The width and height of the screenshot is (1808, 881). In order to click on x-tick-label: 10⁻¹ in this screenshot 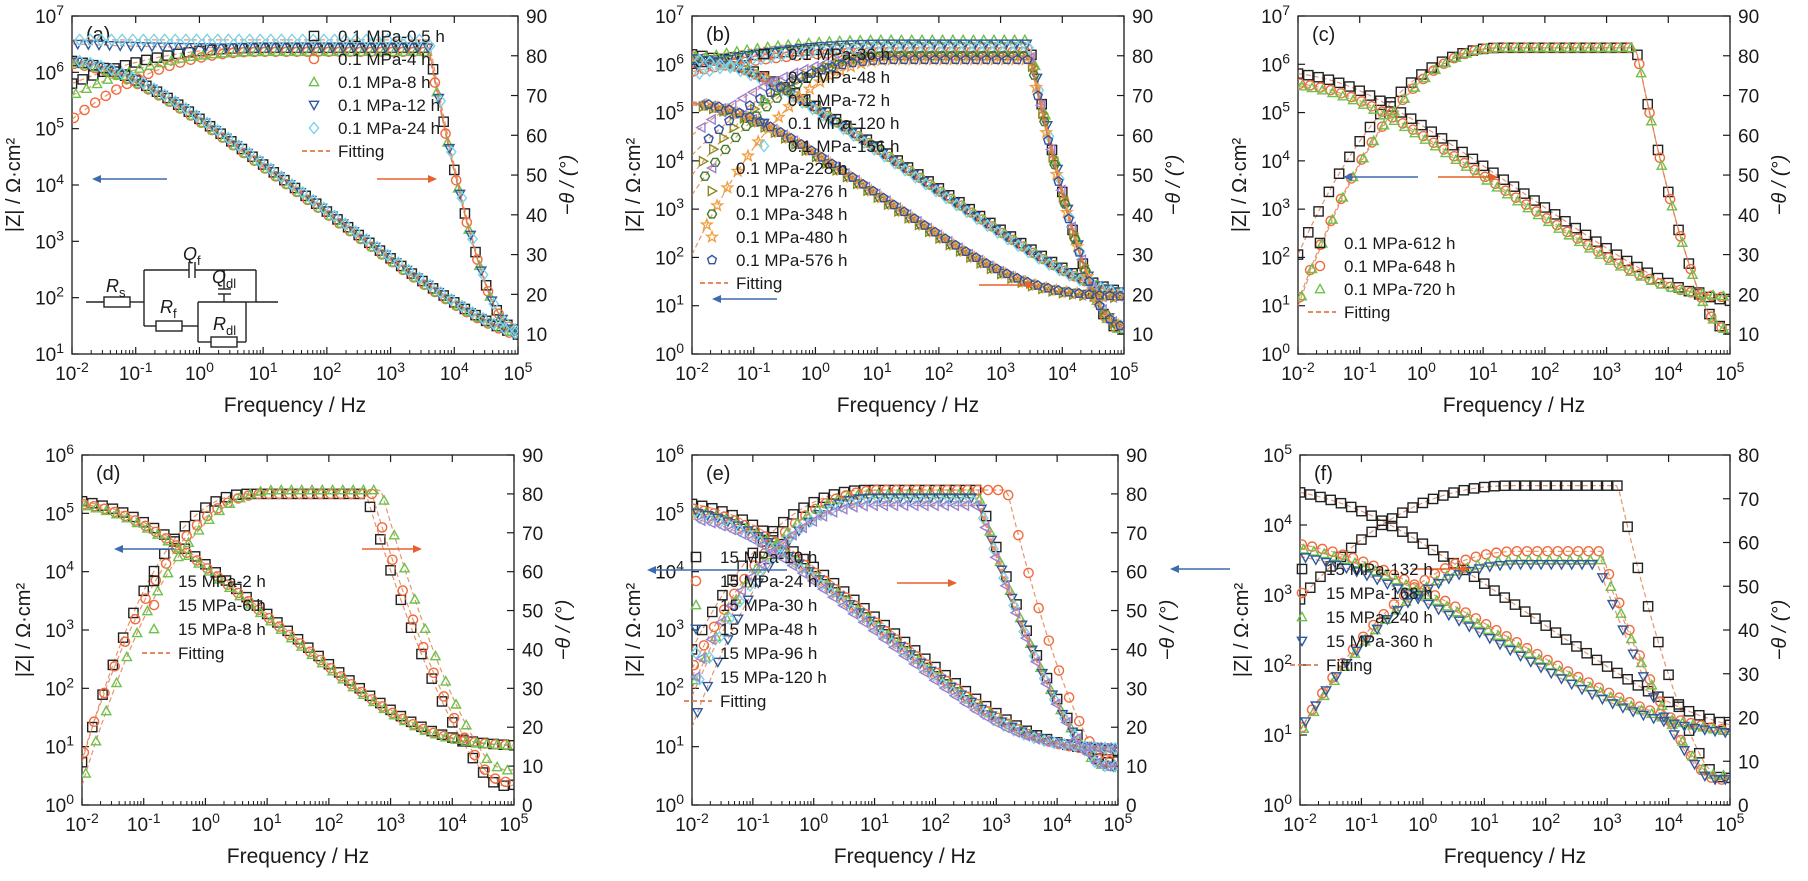, I will do `click(754, 372)`.